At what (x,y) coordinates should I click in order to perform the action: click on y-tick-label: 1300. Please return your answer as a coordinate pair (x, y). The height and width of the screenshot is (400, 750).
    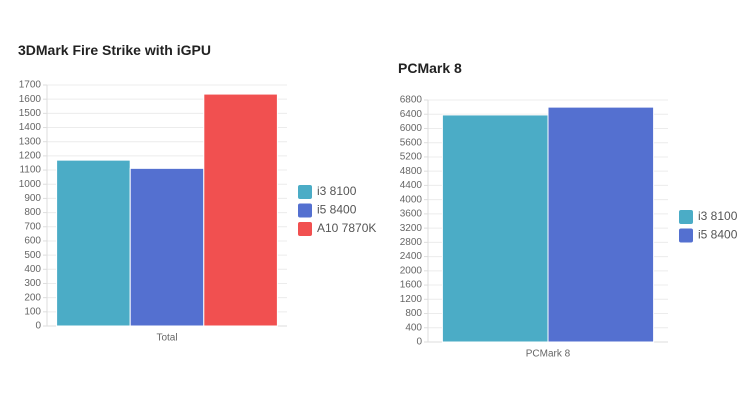
    Looking at the image, I should click on (30, 141).